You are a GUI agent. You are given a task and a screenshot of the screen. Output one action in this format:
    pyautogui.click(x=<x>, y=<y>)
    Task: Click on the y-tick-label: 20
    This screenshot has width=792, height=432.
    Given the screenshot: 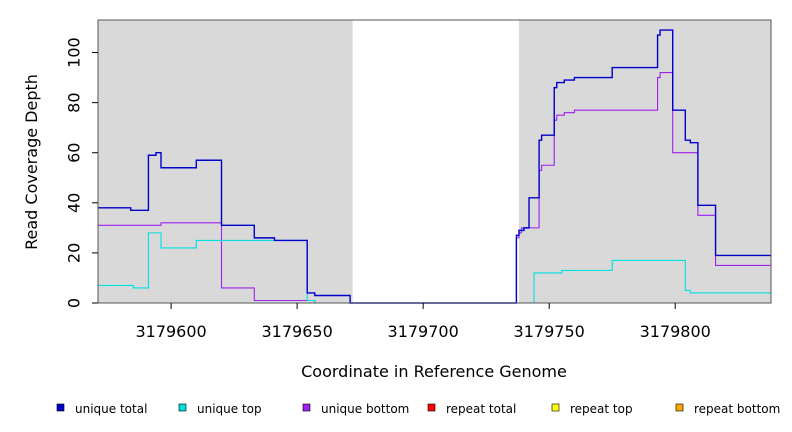 What is the action you would take?
    pyautogui.click(x=74, y=253)
    